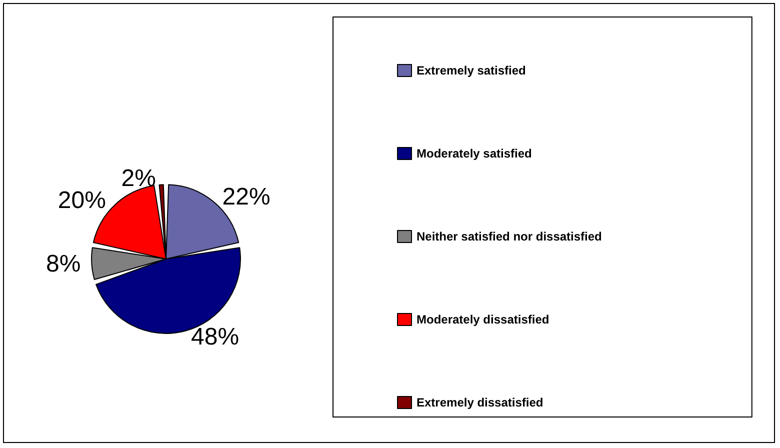  Describe the element at coordinates (474, 153) in the screenshot. I see `legend-label: Moderately satisfied` at that location.